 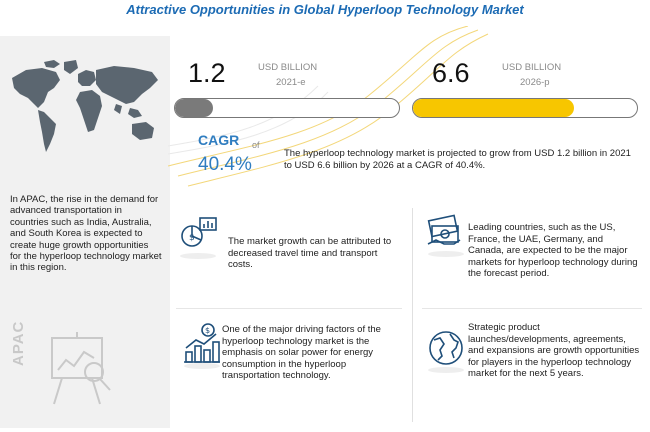 I want to click on cagr-value: 40.4%, so click(x=225, y=164).